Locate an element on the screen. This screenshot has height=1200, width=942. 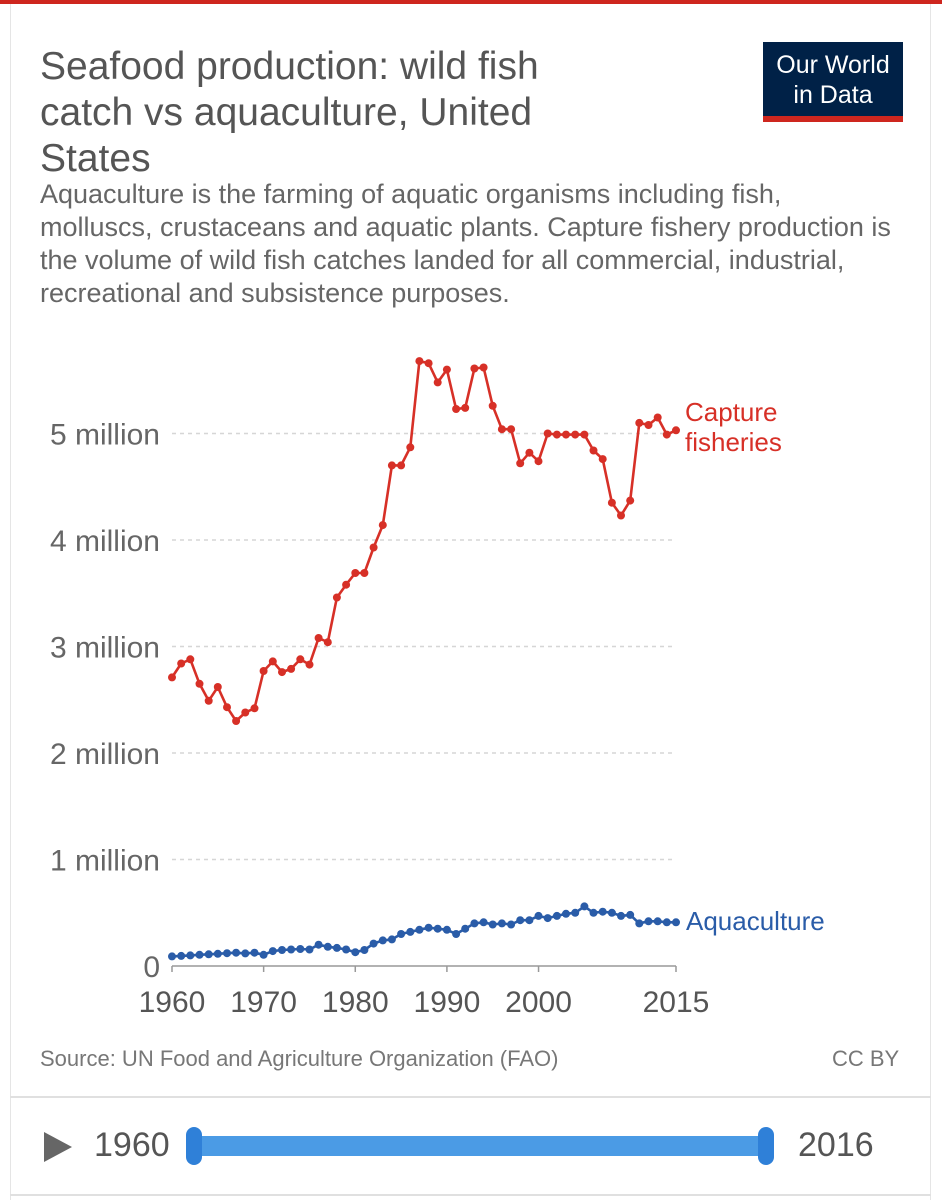
license-label: CC BY is located at coordinates (866, 1058).